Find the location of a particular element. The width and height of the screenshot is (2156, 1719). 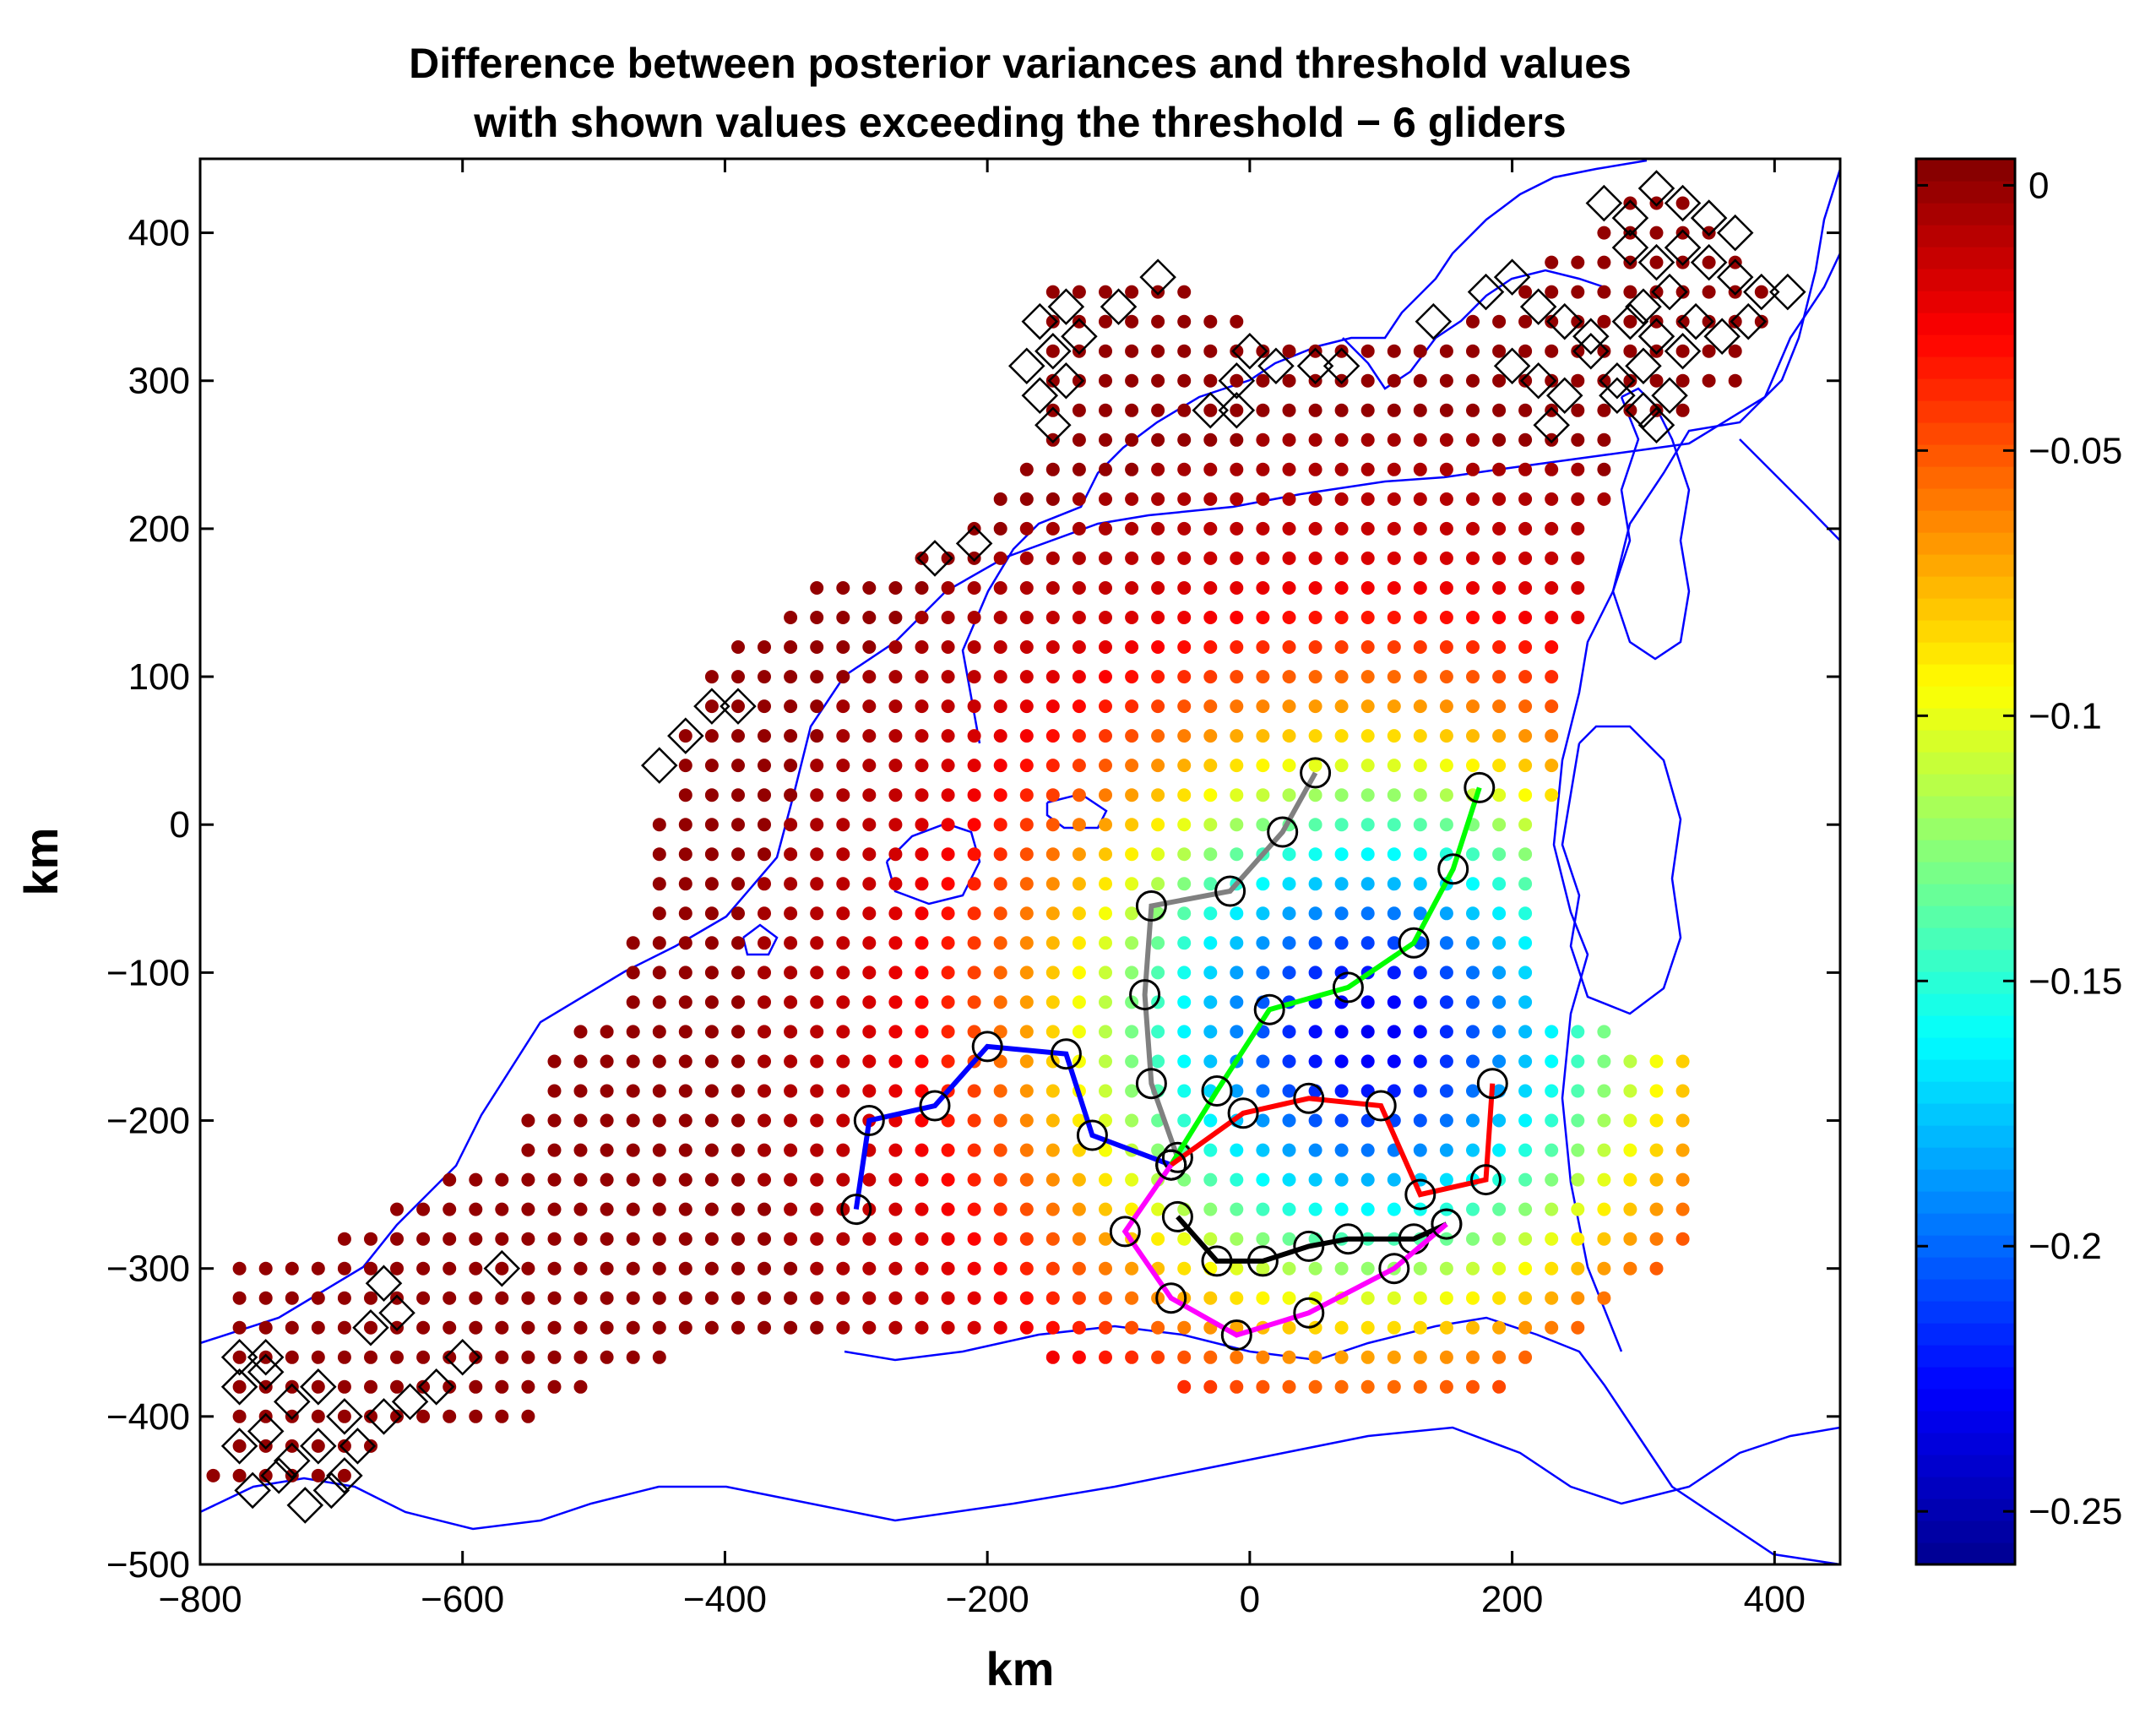

glider-waypoint is located at coordinates (935, 1106).